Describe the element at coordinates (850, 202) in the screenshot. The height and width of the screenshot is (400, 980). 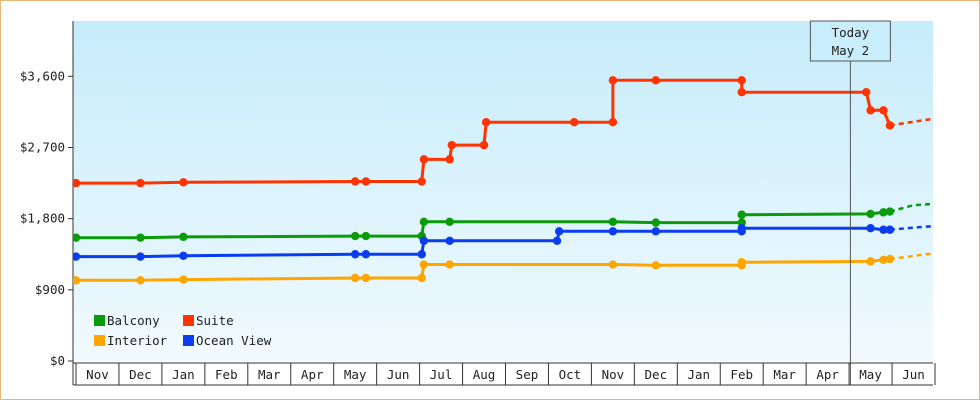
I see `today-marker: Today May 2` at that location.